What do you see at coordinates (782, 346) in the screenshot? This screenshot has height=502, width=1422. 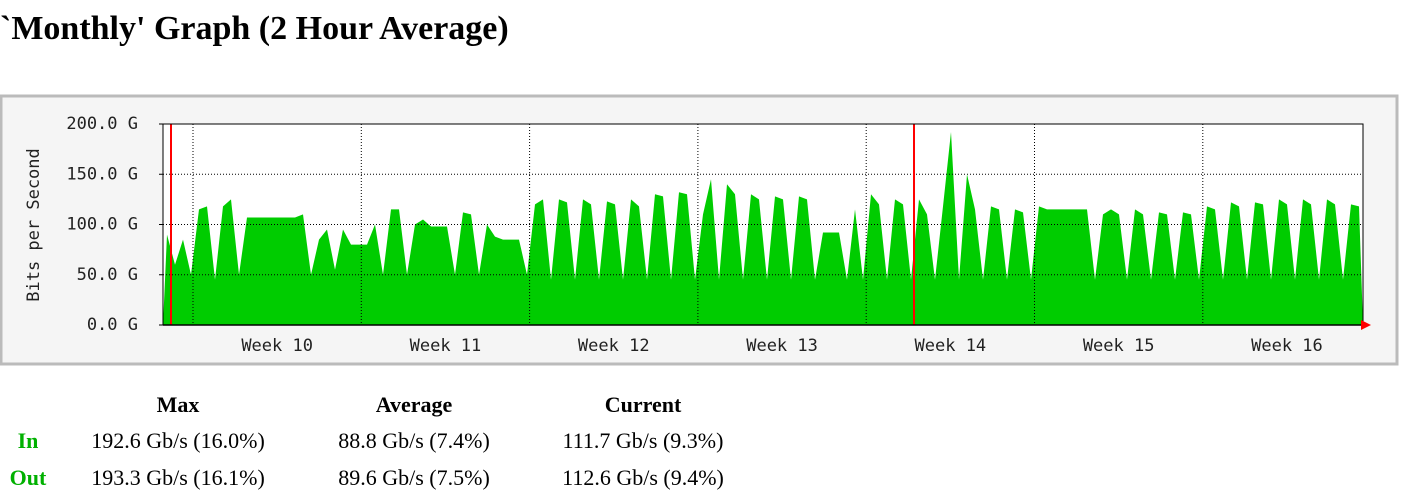 I see `x-tick-label: Week 13` at bounding box center [782, 346].